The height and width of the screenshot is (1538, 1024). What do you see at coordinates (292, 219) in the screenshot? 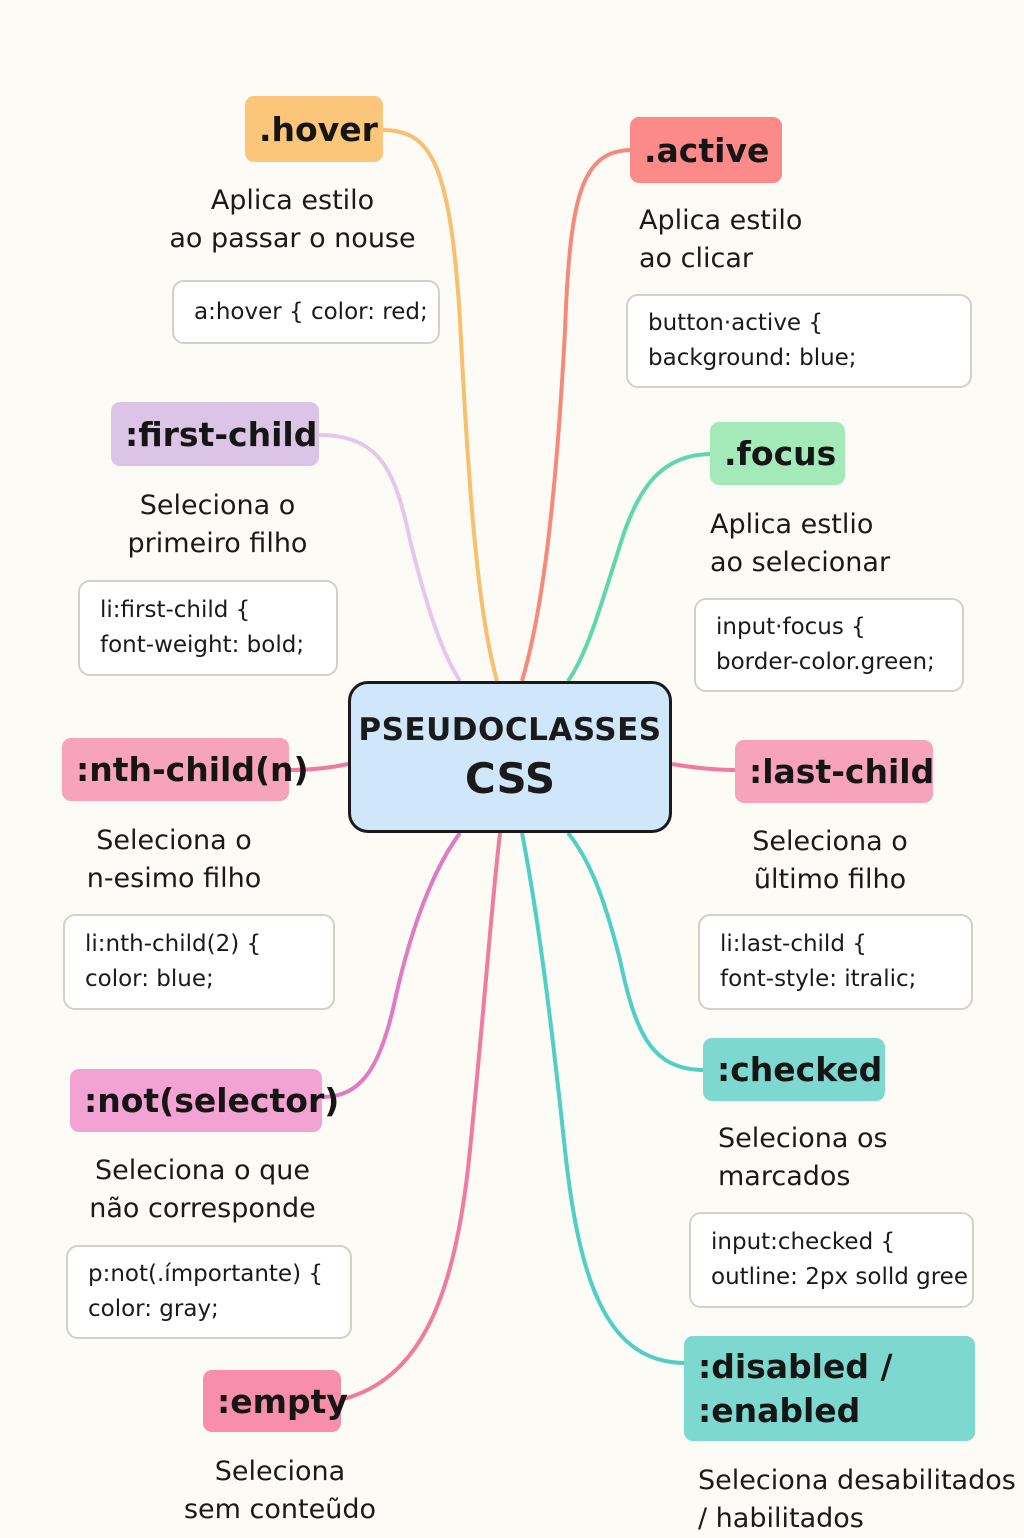
I see `desc-hover: Aplica estilo ao passar o nouse` at bounding box center [292, 219].